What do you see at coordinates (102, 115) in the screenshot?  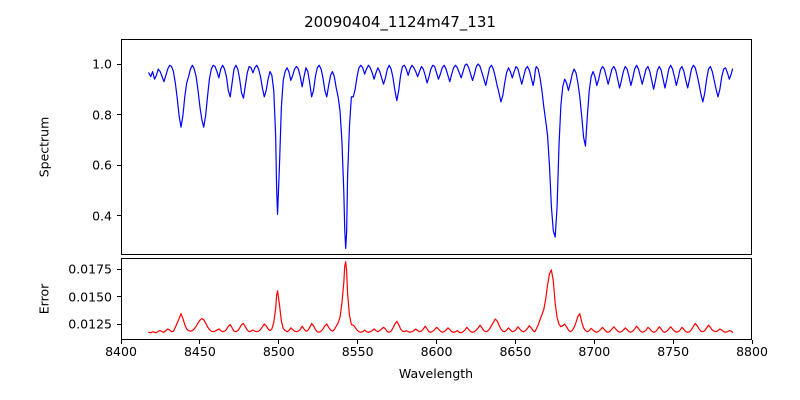 I see `spectrum-ytick-label: 0.8` at bounding box center [102, 115].